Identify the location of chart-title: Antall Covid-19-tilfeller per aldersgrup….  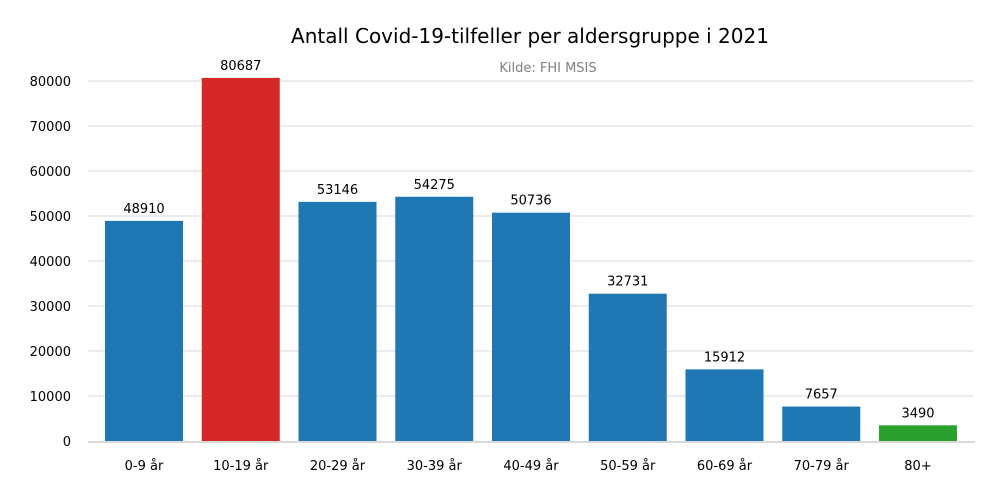
(530, 36).